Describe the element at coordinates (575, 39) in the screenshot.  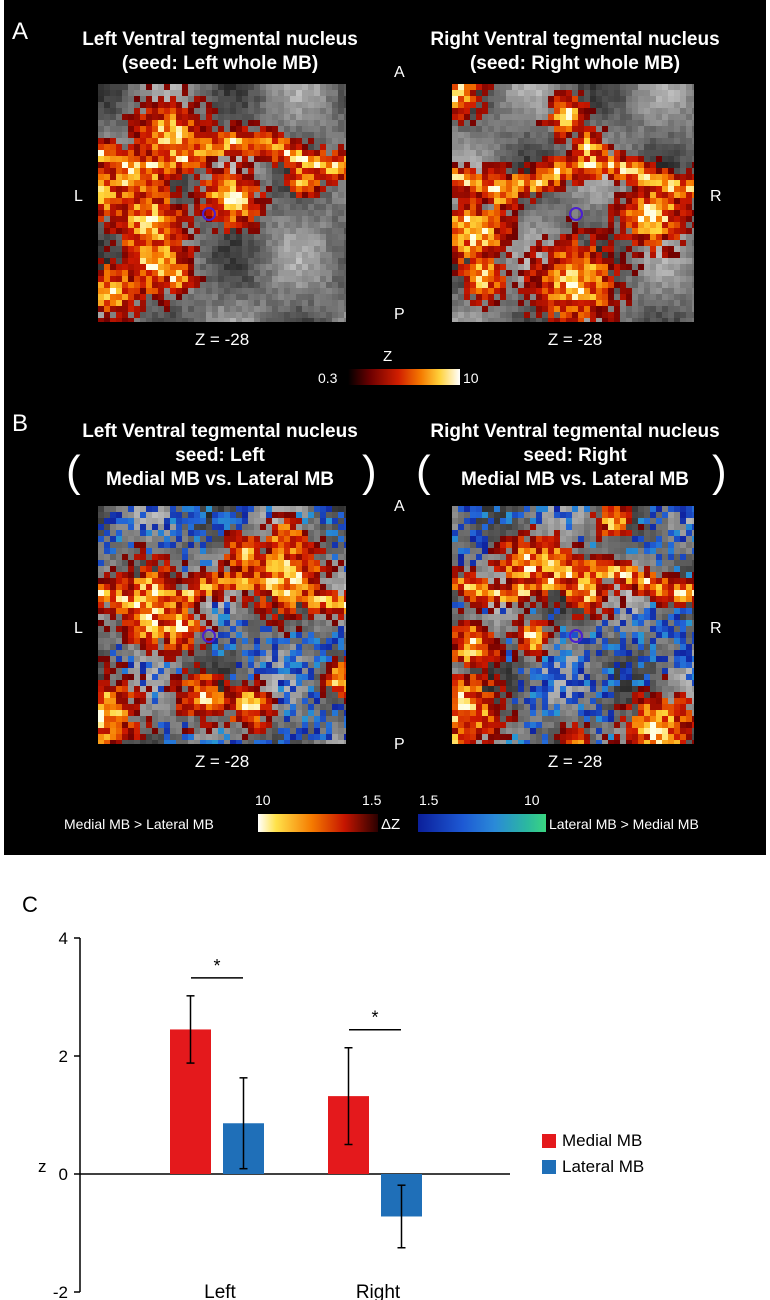
I see `panel-a-right-title-line1: Right Ventral tegmental nucleus` at that location.